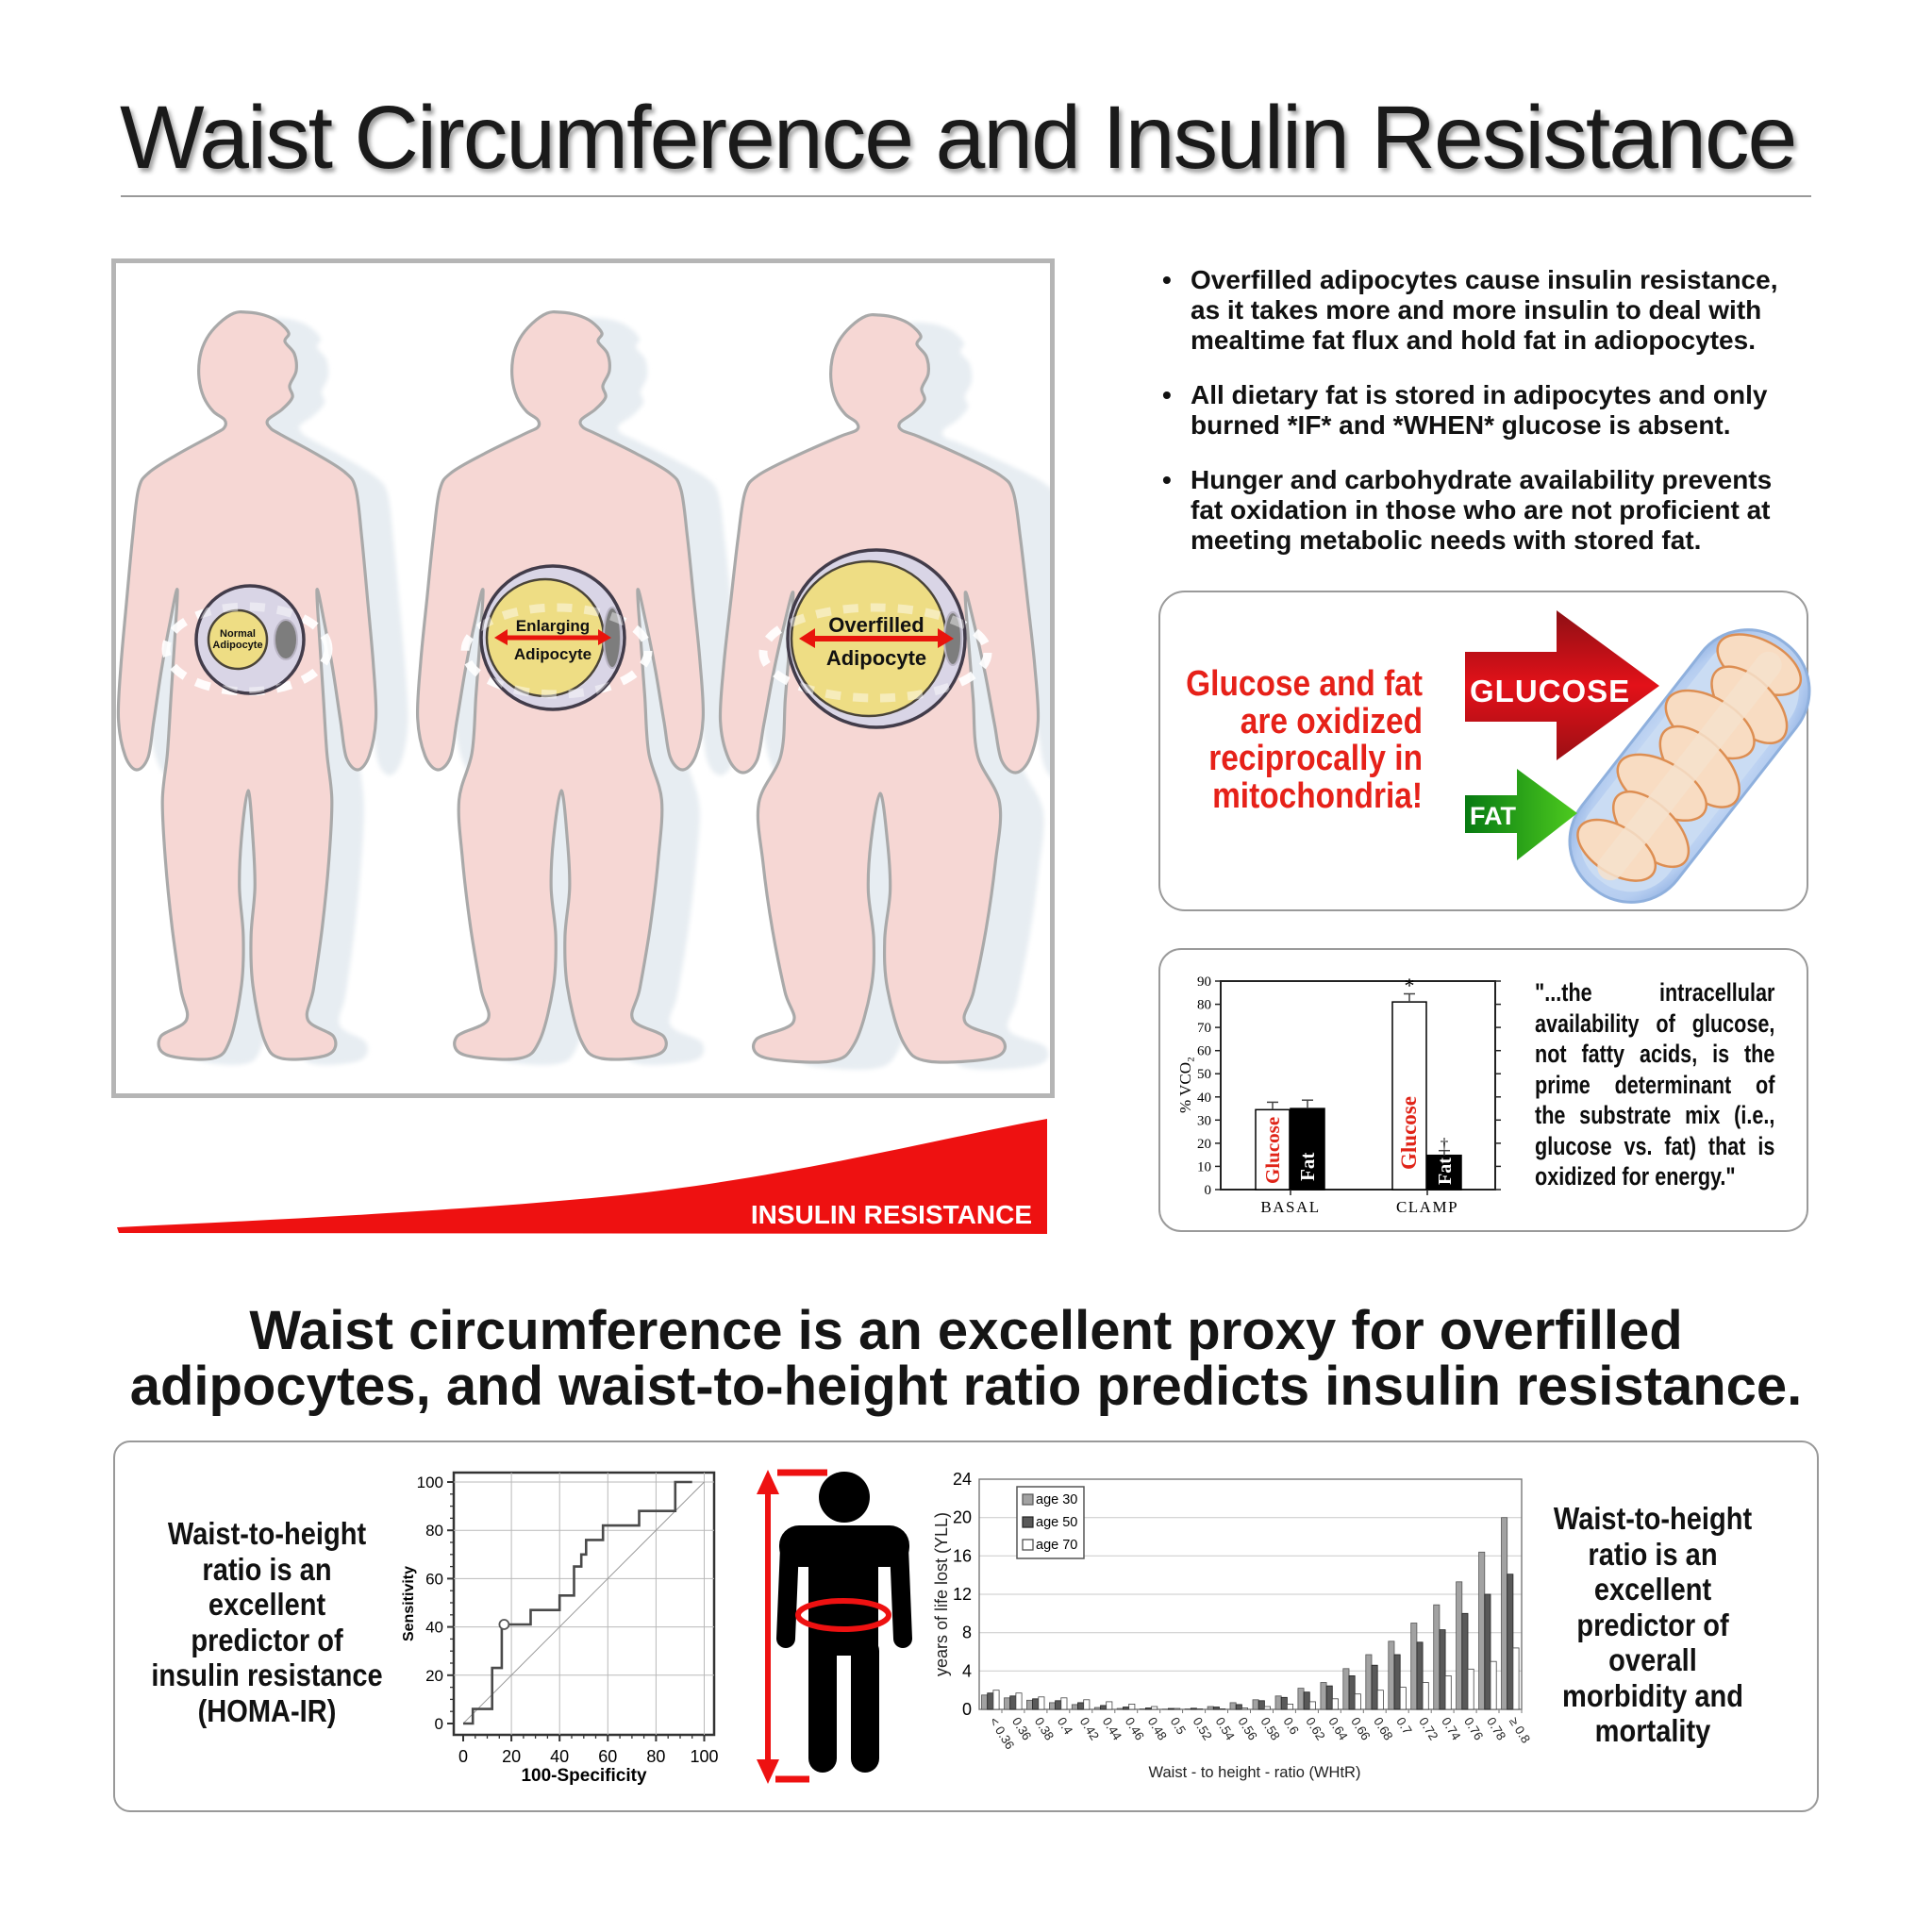 The height and width of the screenshot is (1932, 1932). What do you see at coordinates (1226, 1729) in the screenshot?
I see `svg-text: 0.54` at bounding box center [1226, 1729].